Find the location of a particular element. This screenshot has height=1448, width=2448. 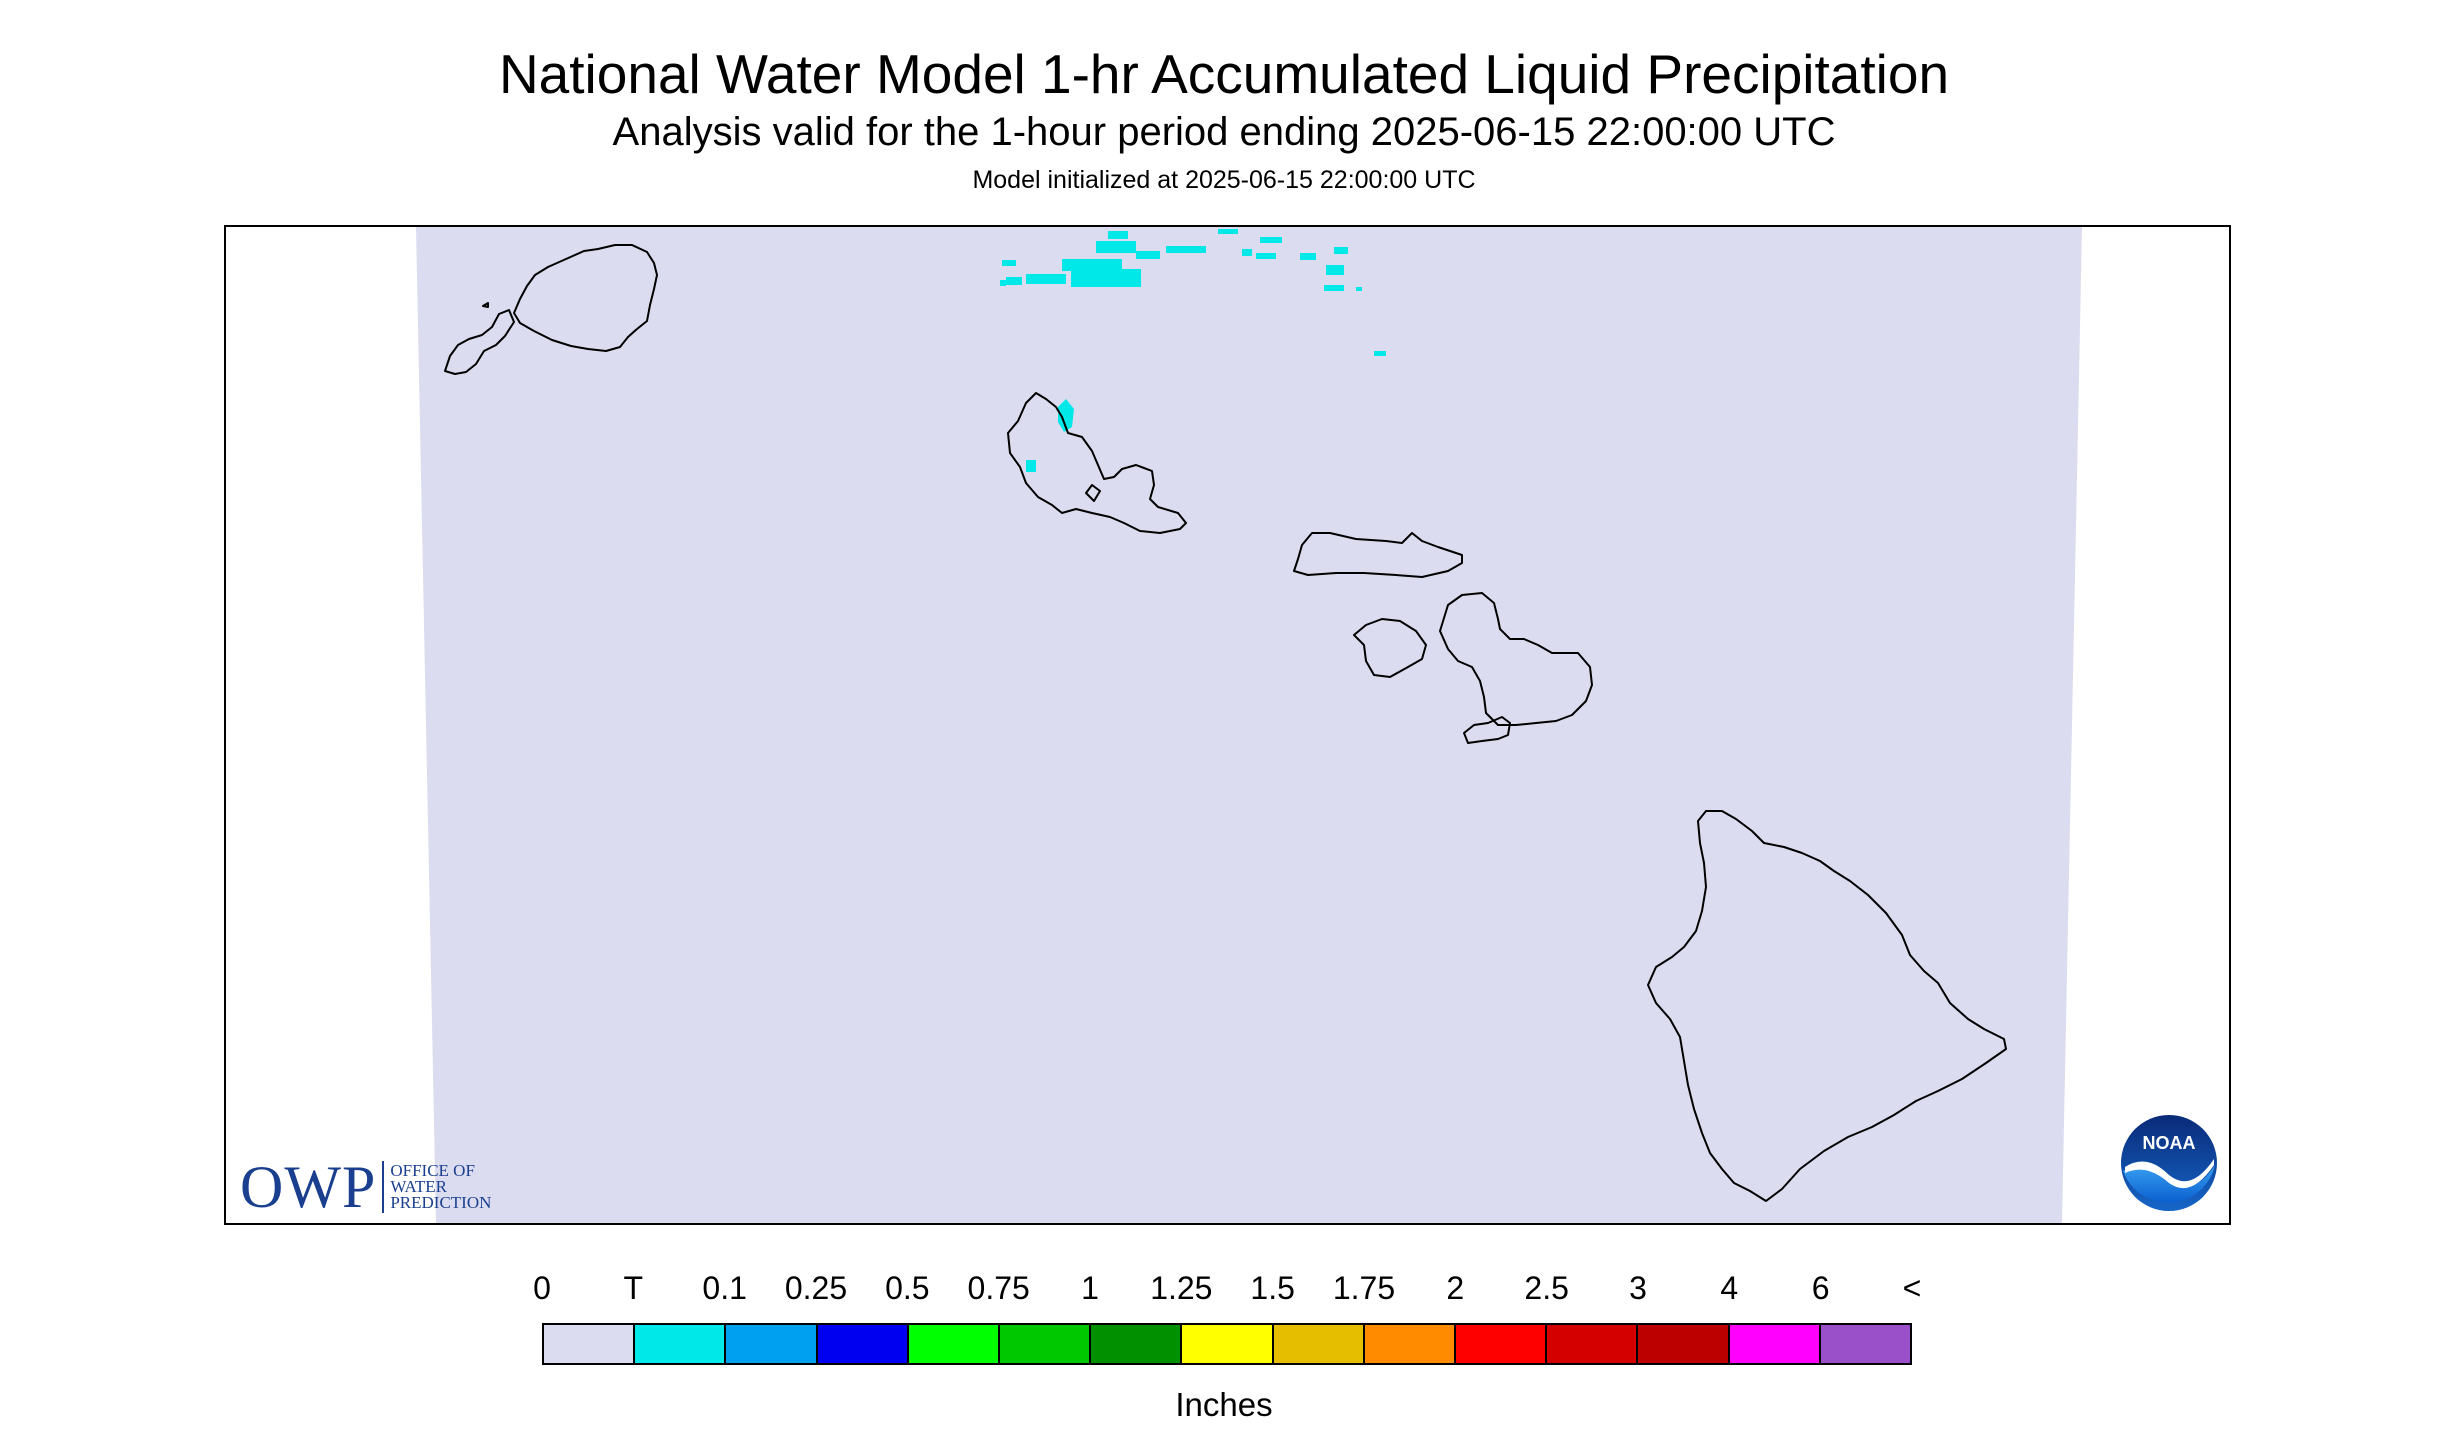

kauai-outline is located at coordinates (585, 298).